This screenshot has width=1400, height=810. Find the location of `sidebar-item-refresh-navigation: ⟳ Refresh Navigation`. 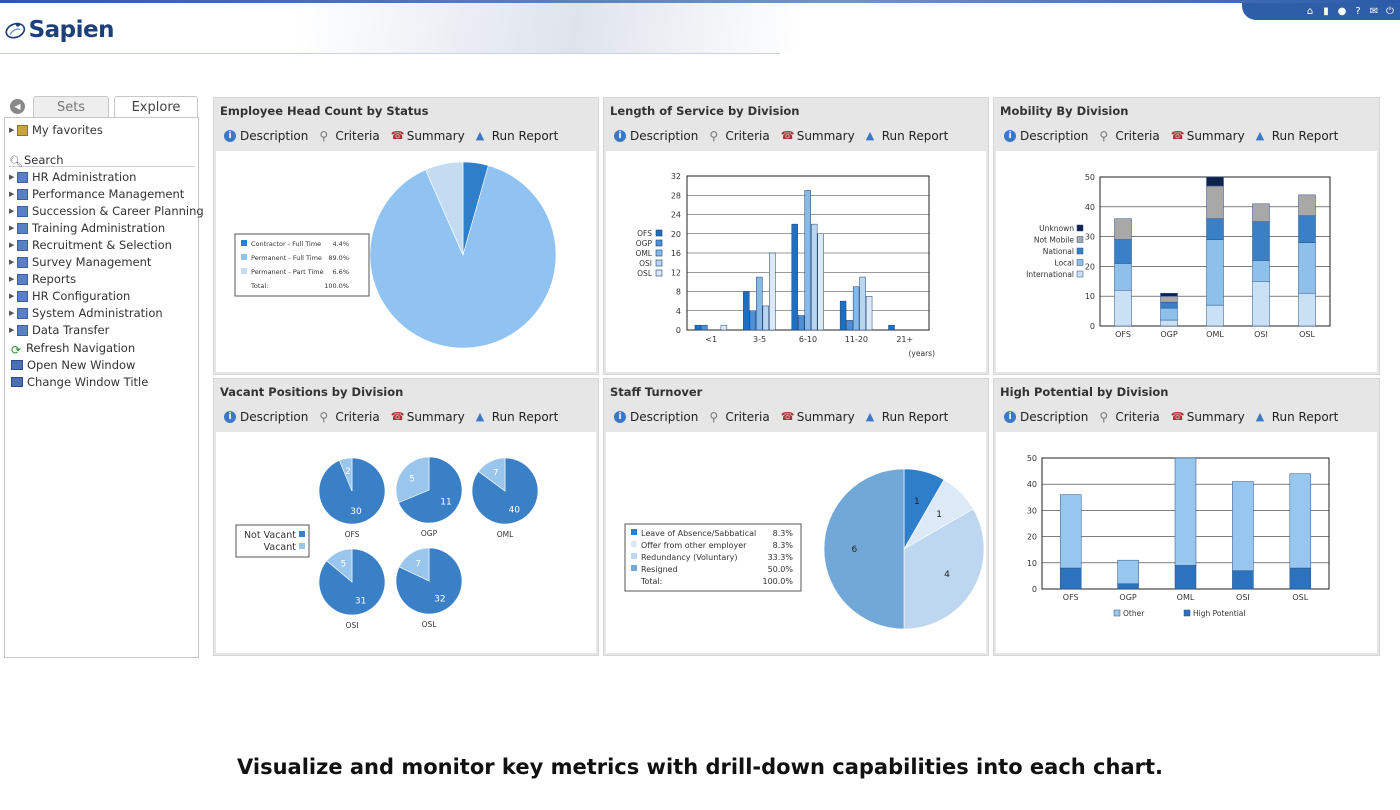

sidebar-item-refresh-navigation: ⟳ Refresh Navigation is located at coordinates (73, 348).